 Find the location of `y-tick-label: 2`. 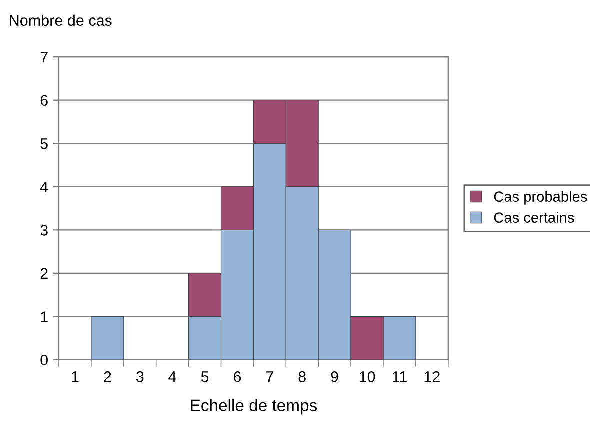

y-tick-label: 2 is located at coordinates (44, 273).